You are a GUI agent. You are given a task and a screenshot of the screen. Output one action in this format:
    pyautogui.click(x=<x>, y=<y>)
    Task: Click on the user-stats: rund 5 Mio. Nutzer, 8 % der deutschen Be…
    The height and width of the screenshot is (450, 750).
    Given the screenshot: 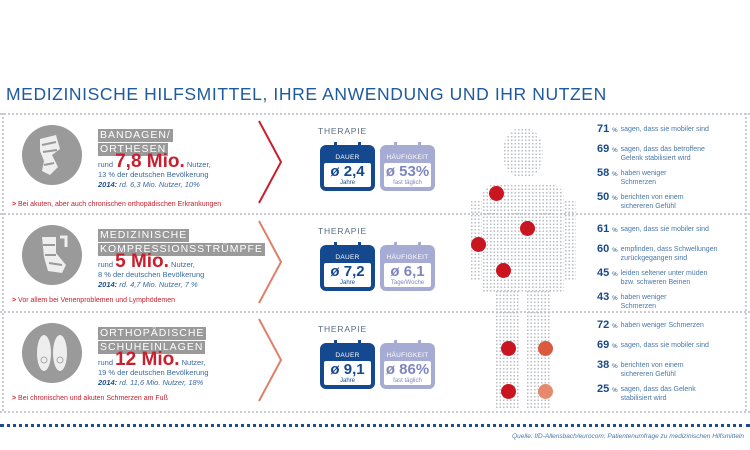 What is the action you would take?
    pyautogui.click(x=151, y=270)
    